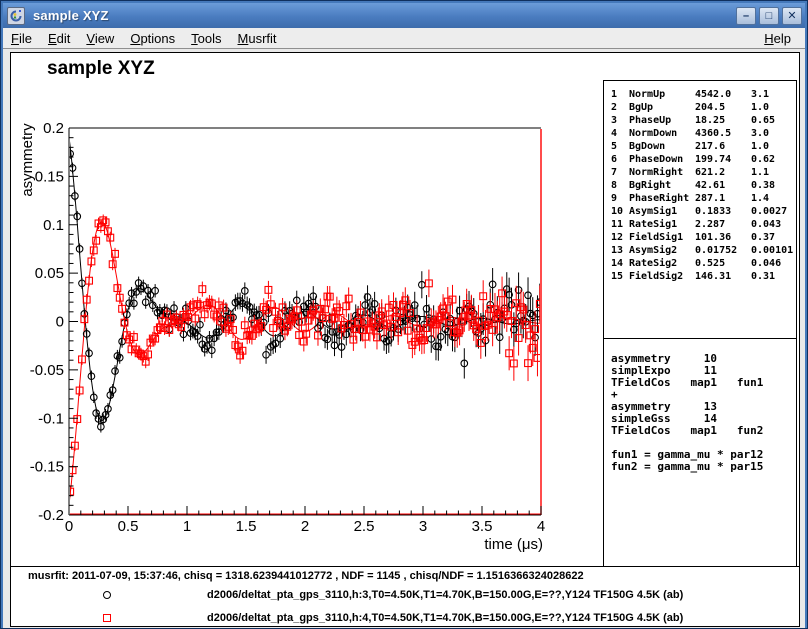 This screenshot has width=808, height=629. What do you see at coordinates (696, 224) in the screenshot?
I see `param-row: 11 RateSig1 2.287 0.043` at bounding box center [696, 224].